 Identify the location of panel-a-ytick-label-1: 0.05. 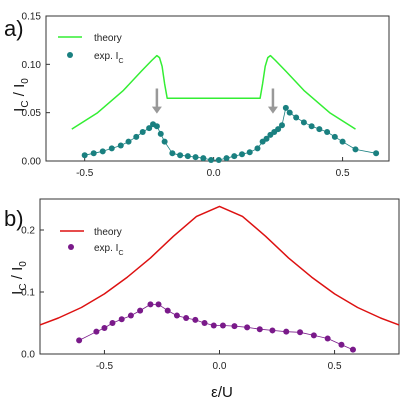
(32, 113).